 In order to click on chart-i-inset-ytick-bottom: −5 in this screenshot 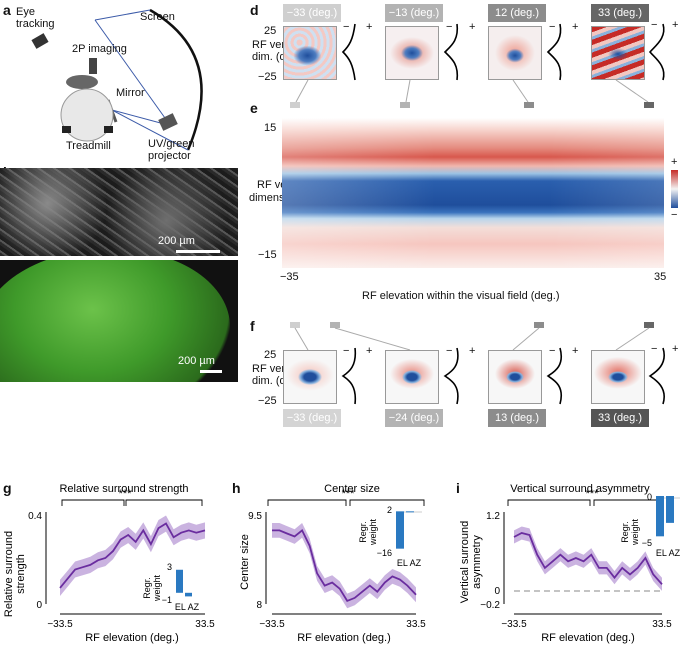, I will do `click(647, 543)`.